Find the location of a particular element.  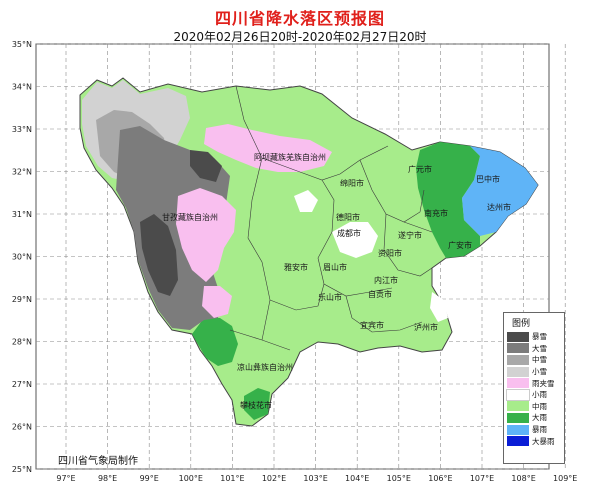

legend-title: 图例 is located at coordinates (521, 324).